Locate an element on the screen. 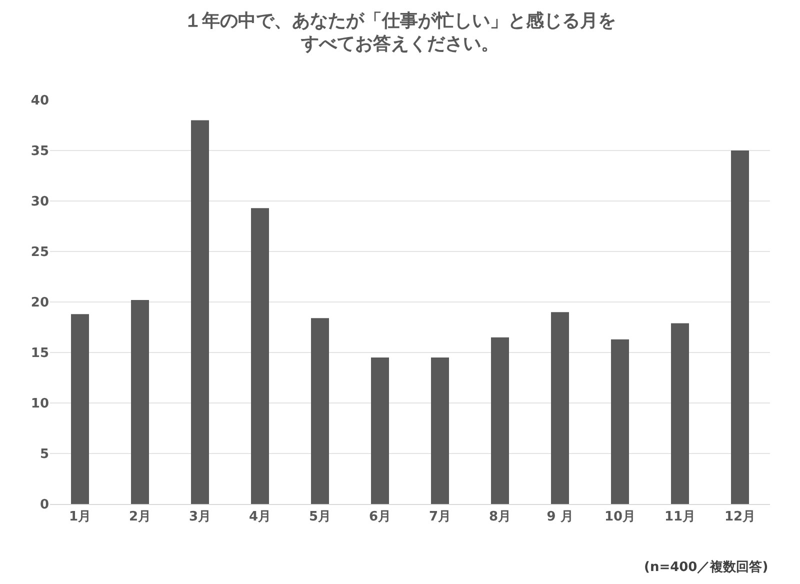 Image resolution: width=800 pixels, height=584 pixels. x-tick-label: 3月 is located at coordinates (200, 517).